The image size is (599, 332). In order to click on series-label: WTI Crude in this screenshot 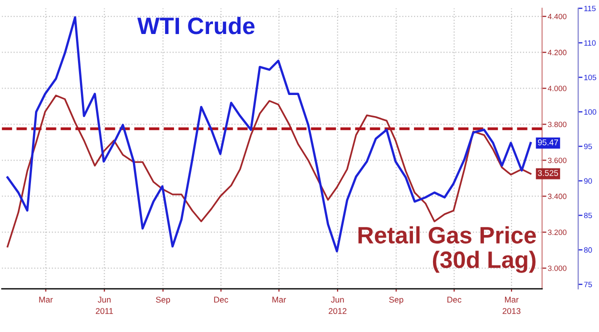, I will do `click(196, 25)`.